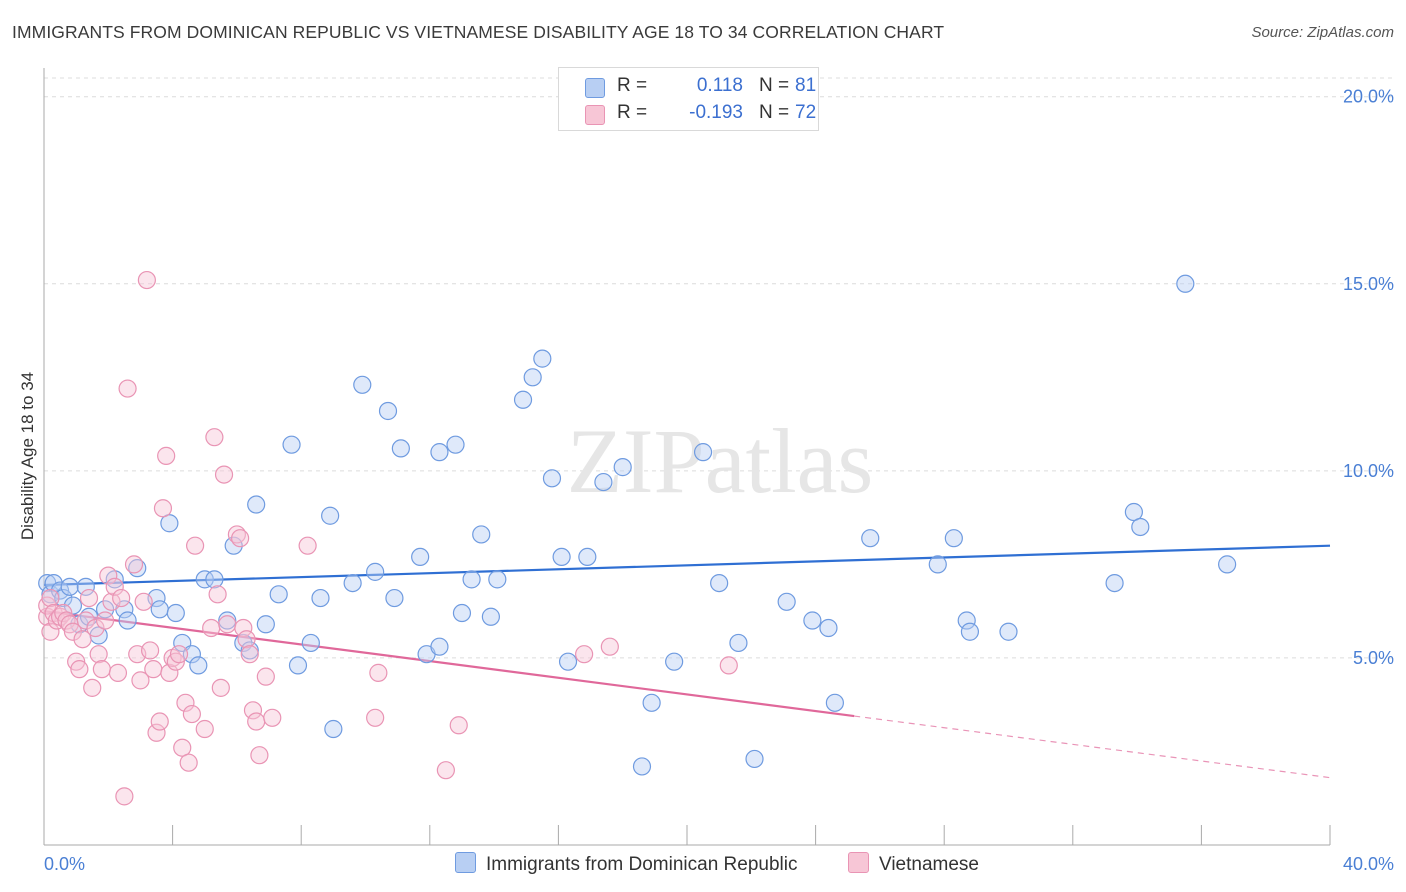  Describe the element at coordinates (465, 862) in the screenshot. I see `series-swatch-dominican` at that location.